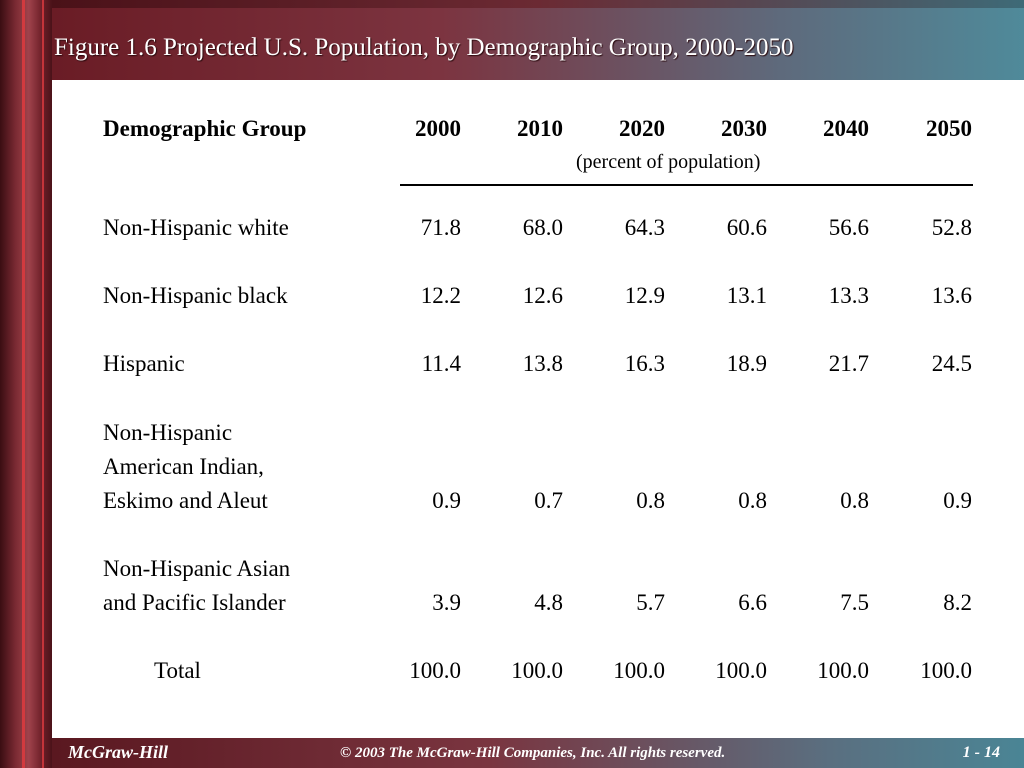  I want to click on table-cell: 21.7, so click(848, 363).